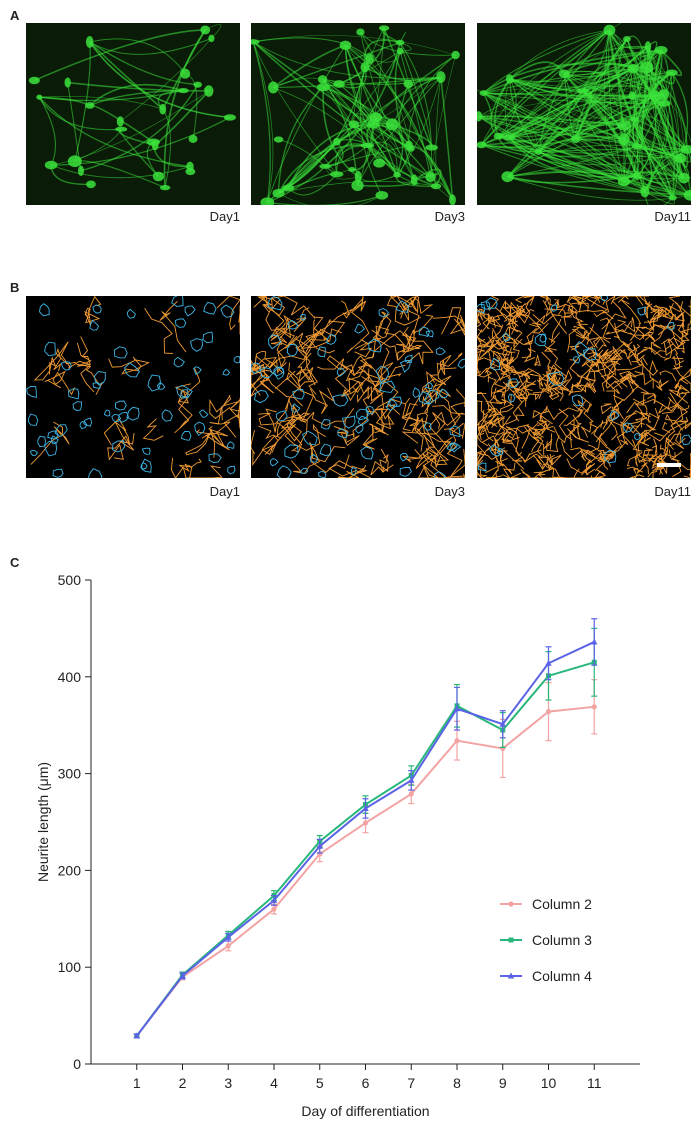  Describe the element at coordinates (672, 216) in the screenshot. I see `caption-a-day11: Day11` at that location.